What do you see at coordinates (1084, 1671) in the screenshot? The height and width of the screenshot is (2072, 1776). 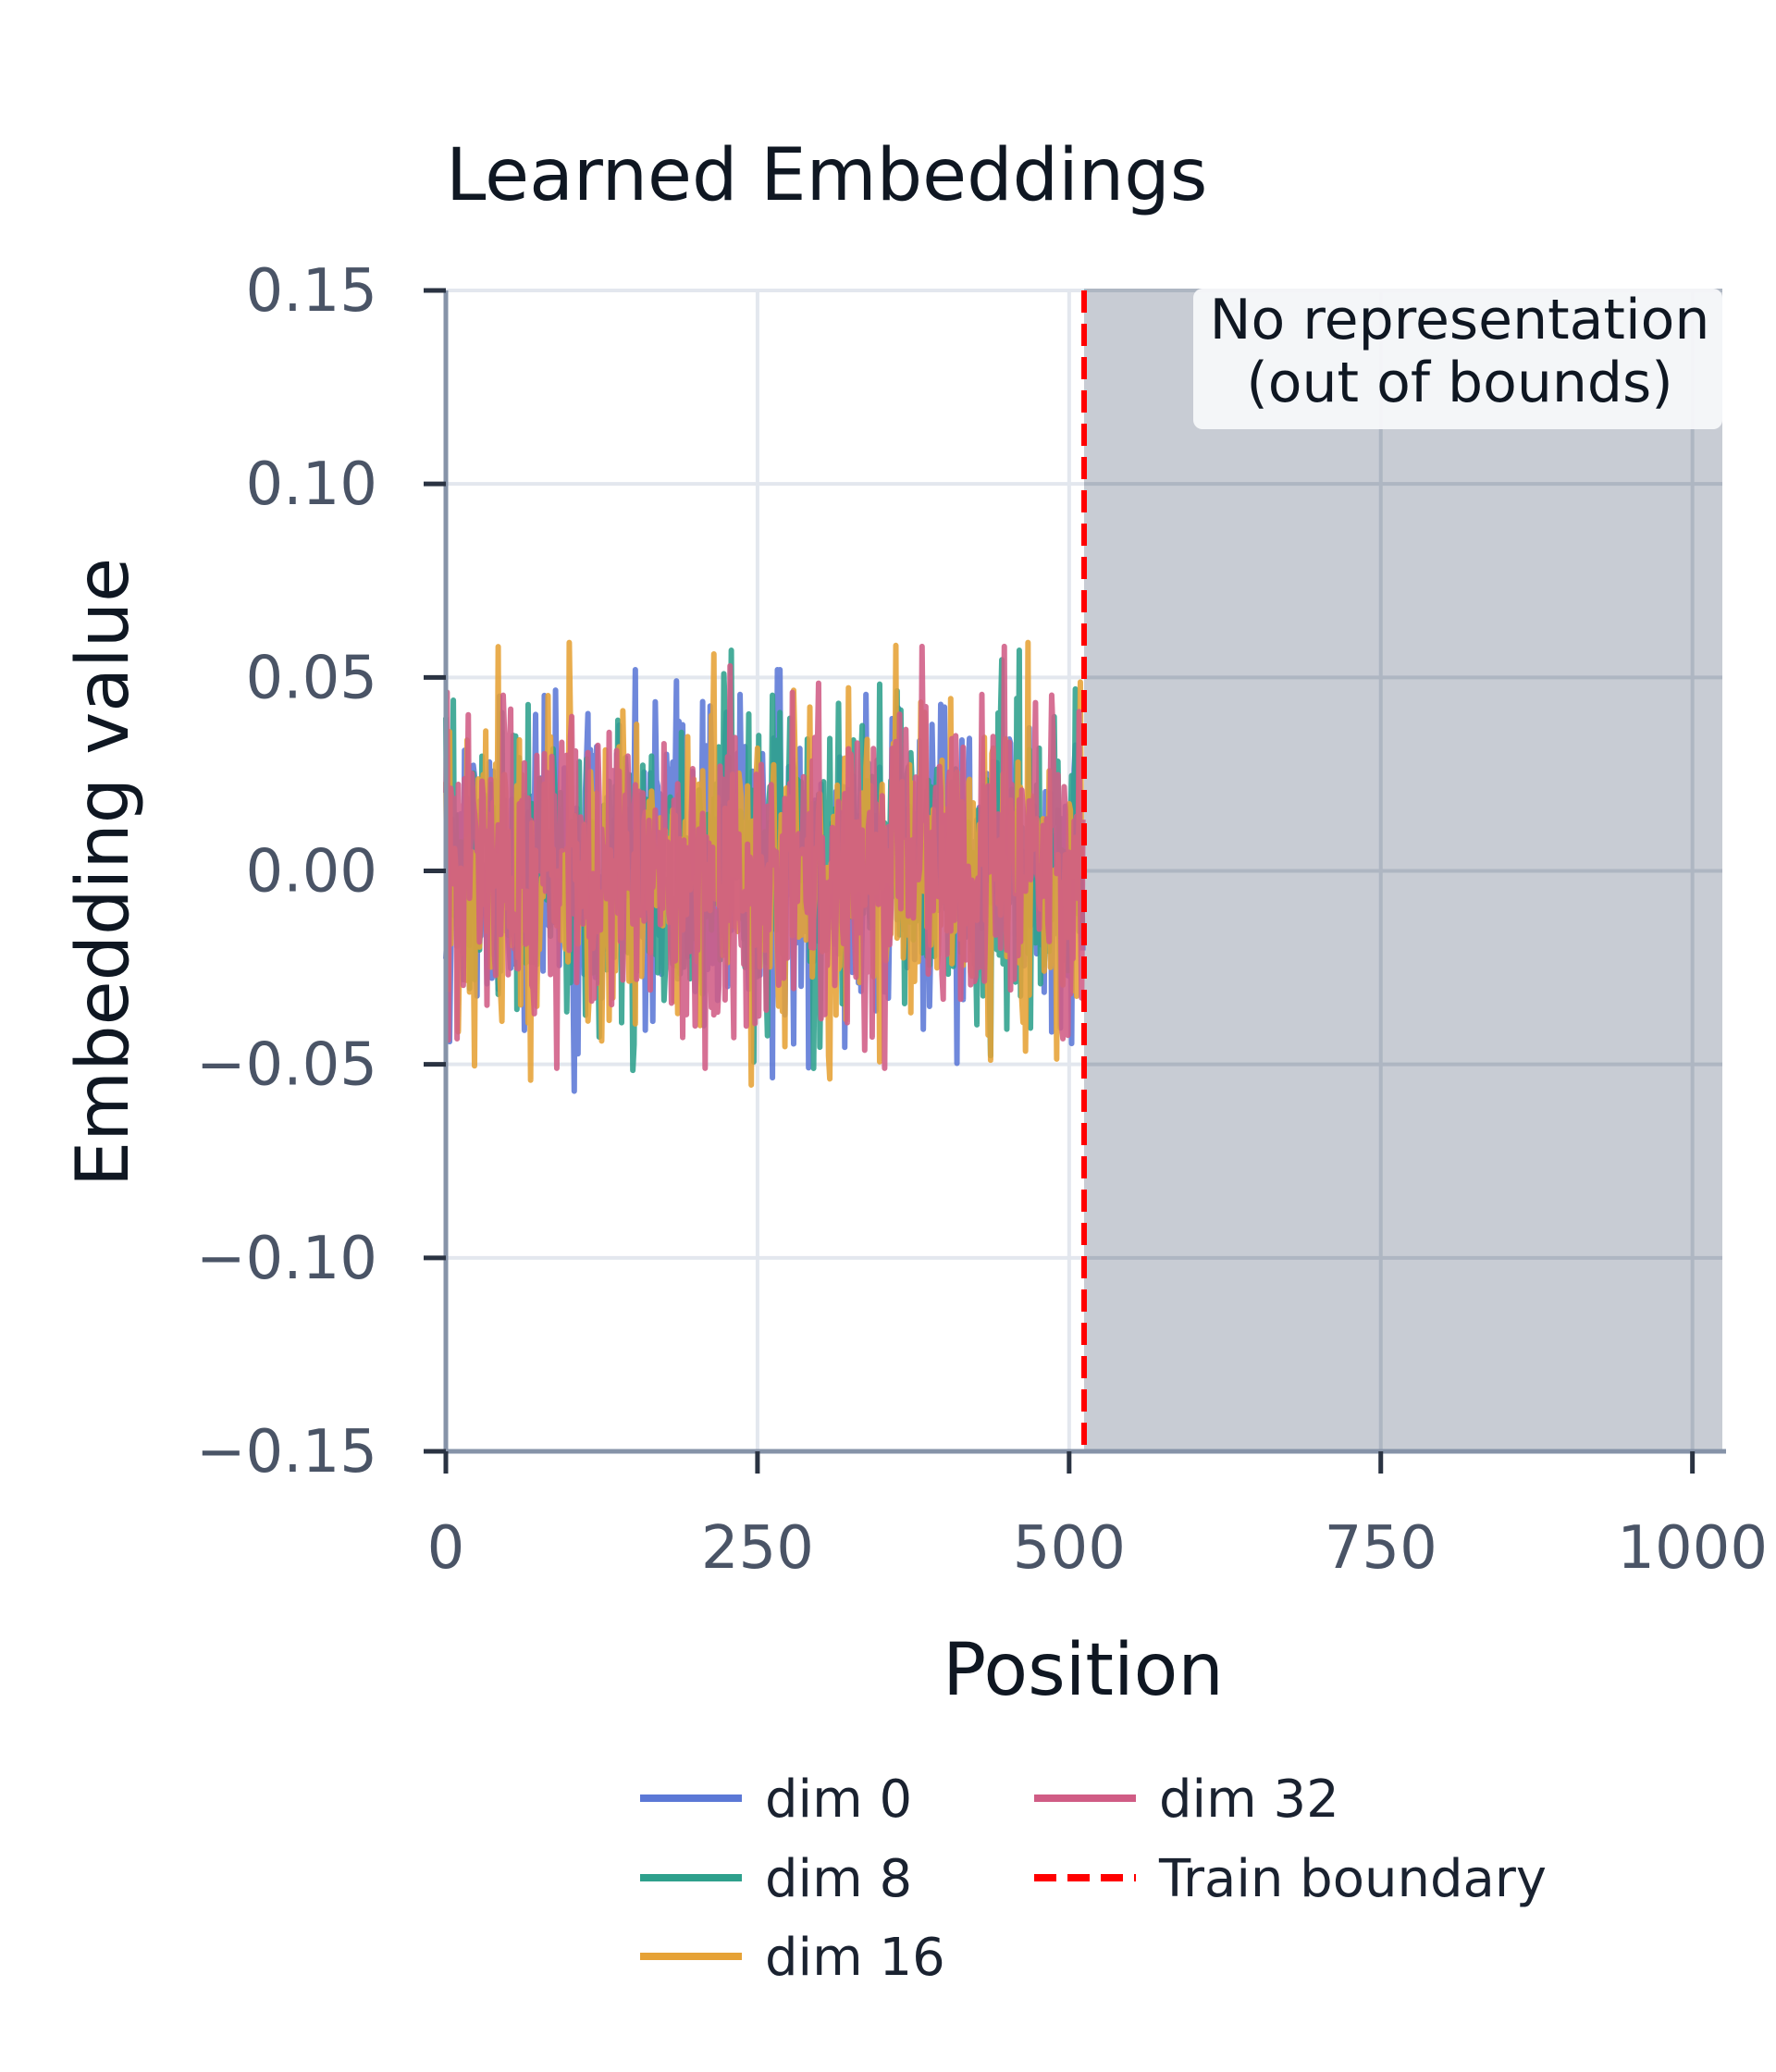 I see `x-axis-title: Position` at bounding box center [1084, 1671].